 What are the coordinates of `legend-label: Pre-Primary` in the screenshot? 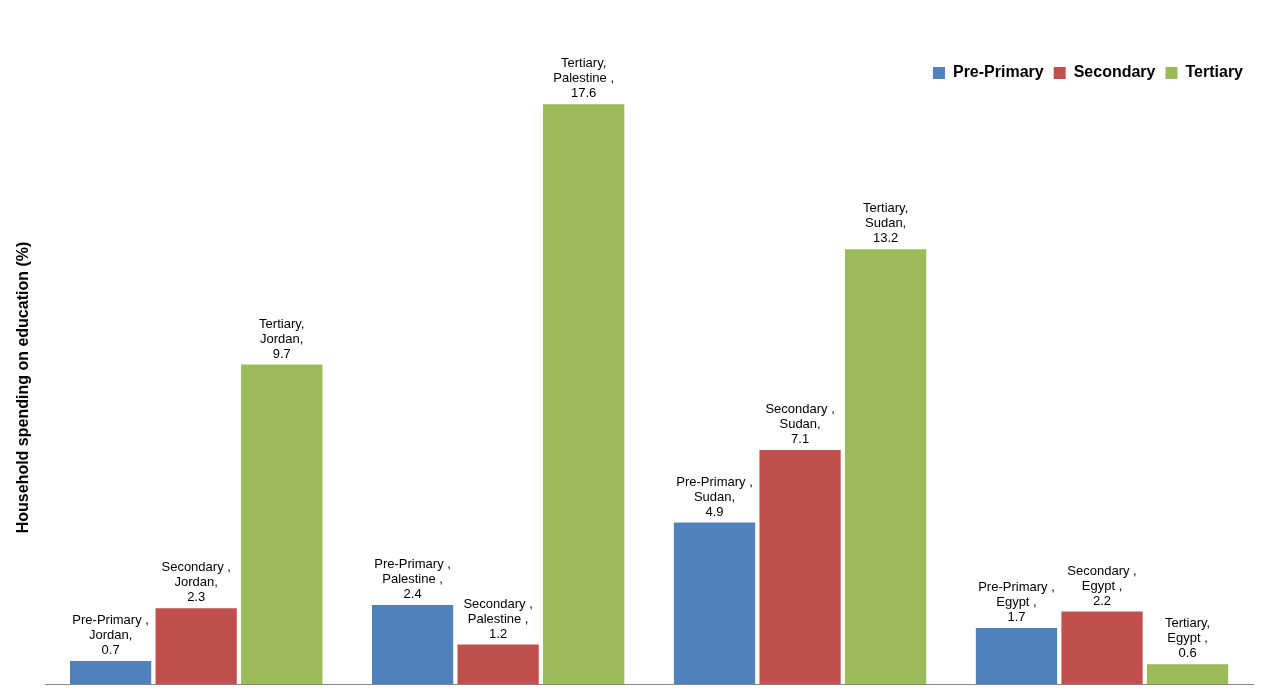 It's located at (998, 72).